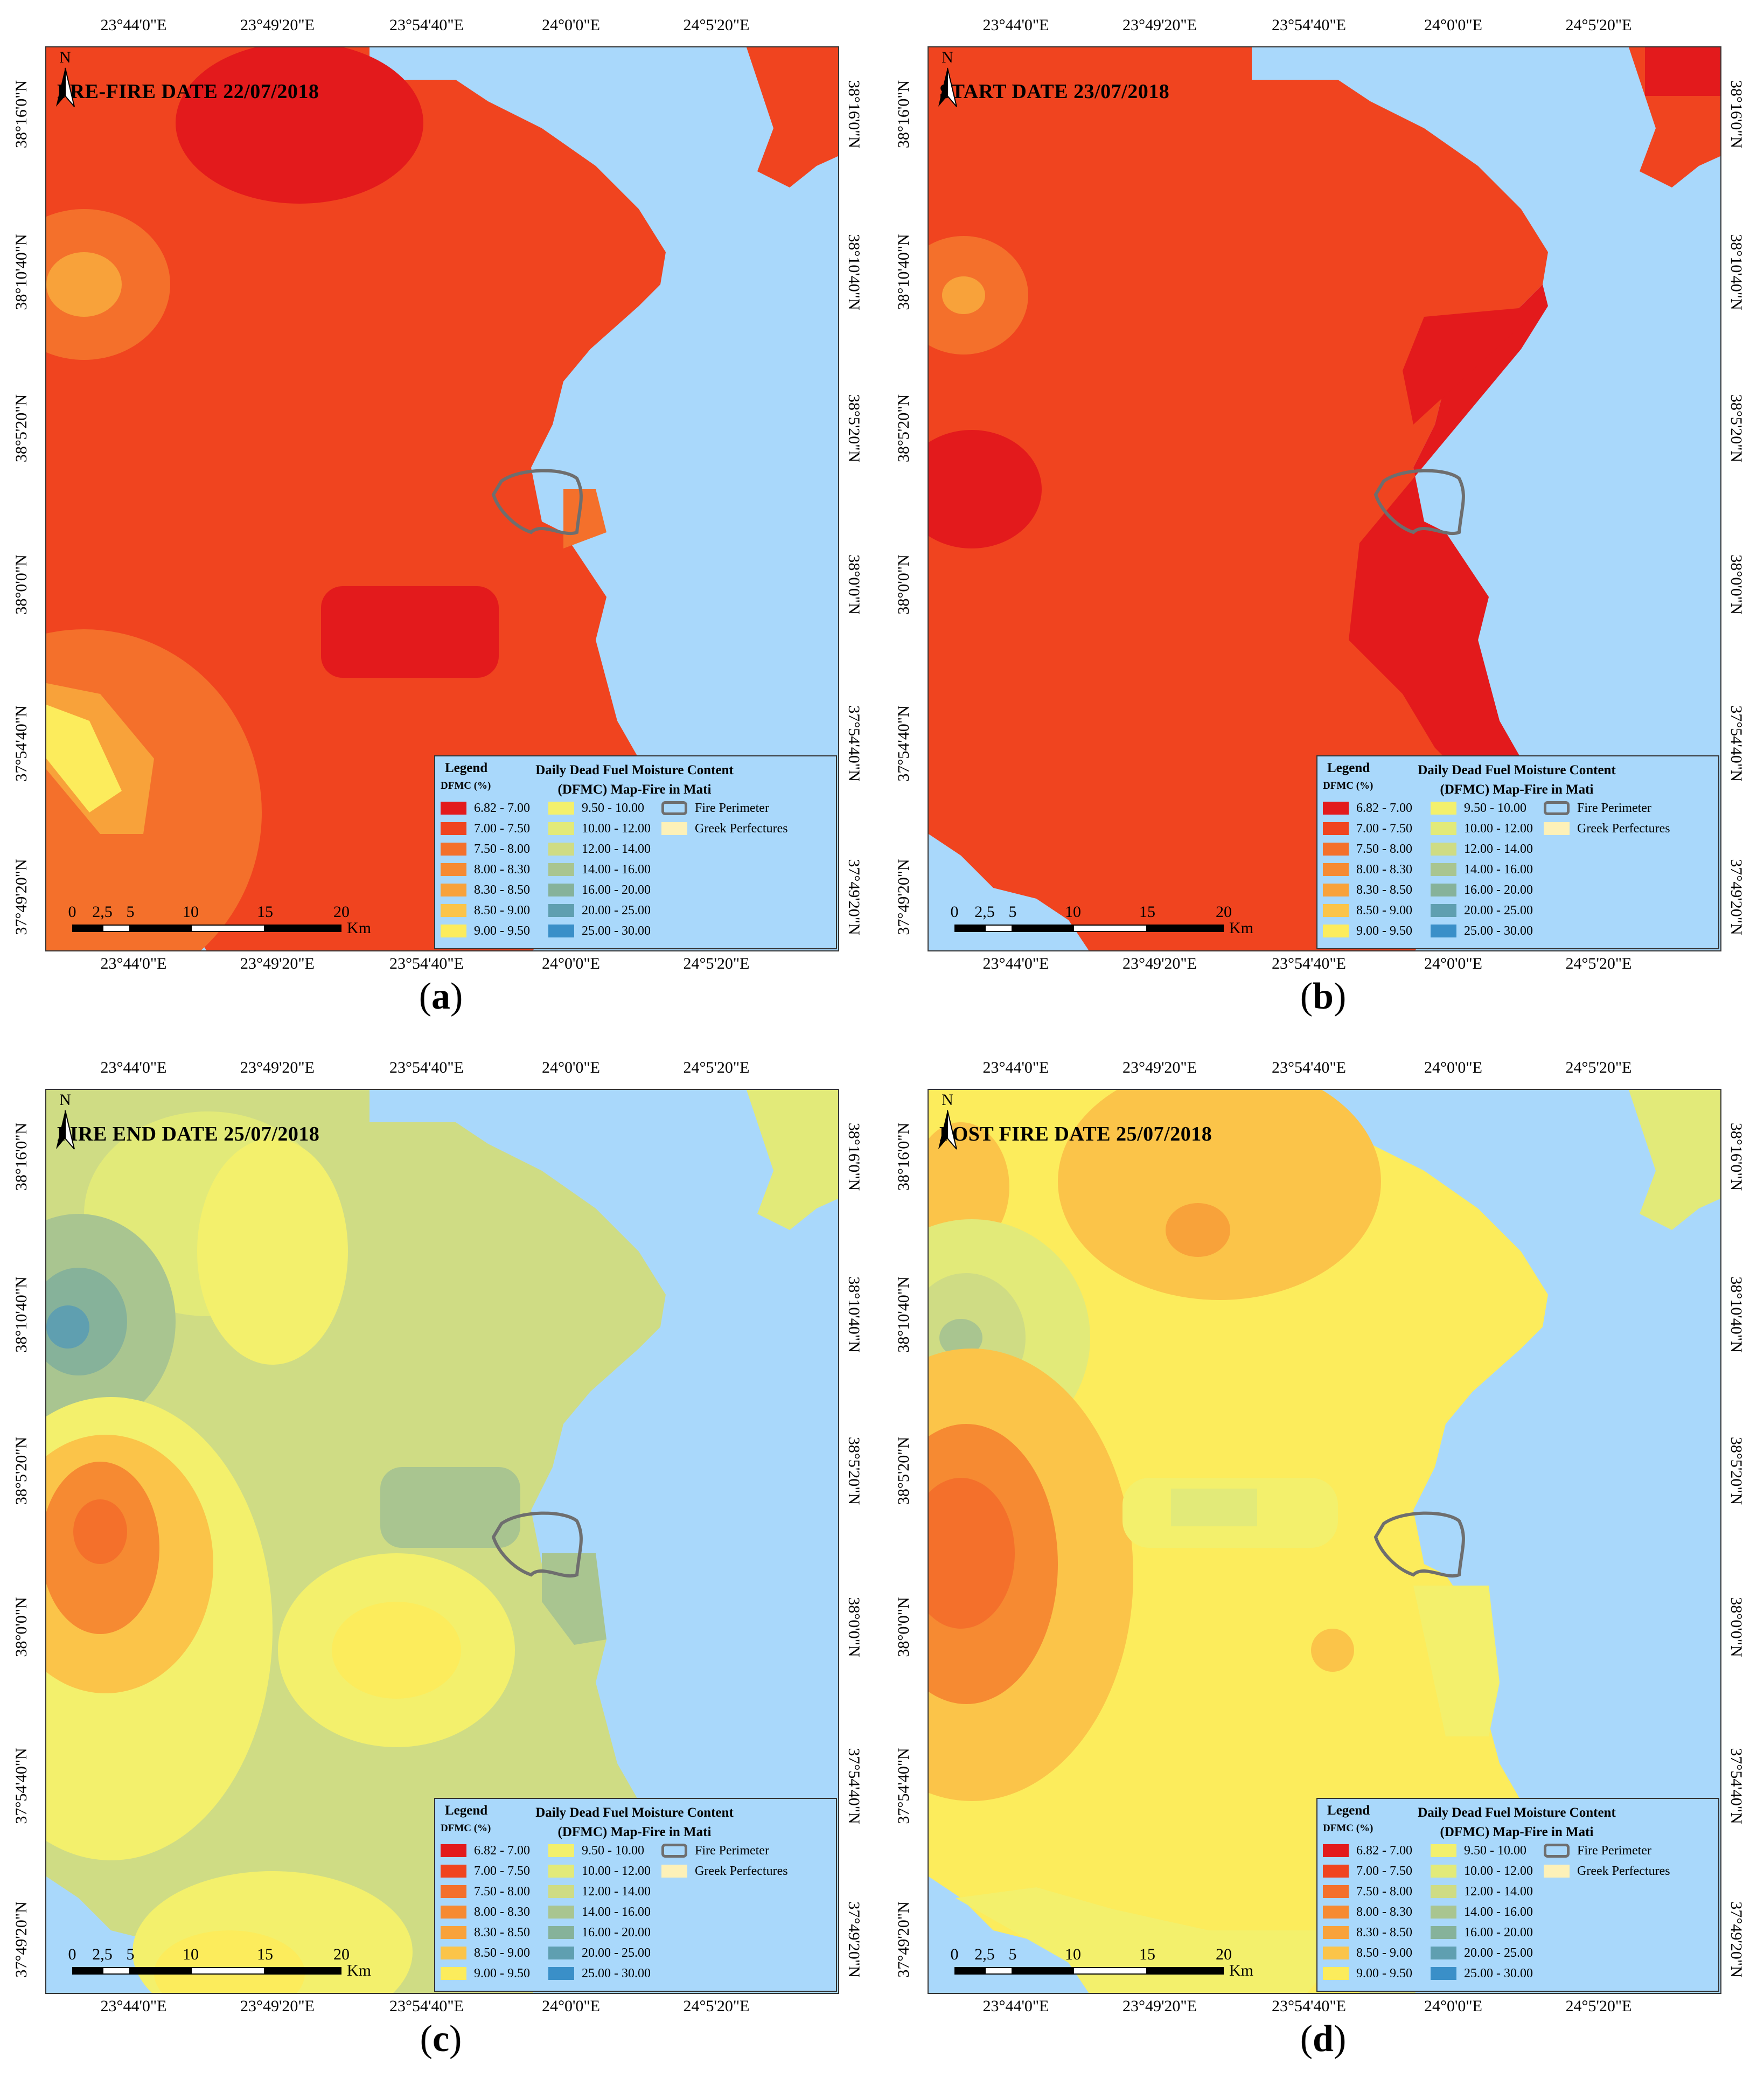 The height and width of the screenshot is (2085, 1764). What do you see at coordinates (502, 1871) in the screenshot?
I see `legend-item-label: 7.00 - 7.50` at bounding box center [502, 1871].